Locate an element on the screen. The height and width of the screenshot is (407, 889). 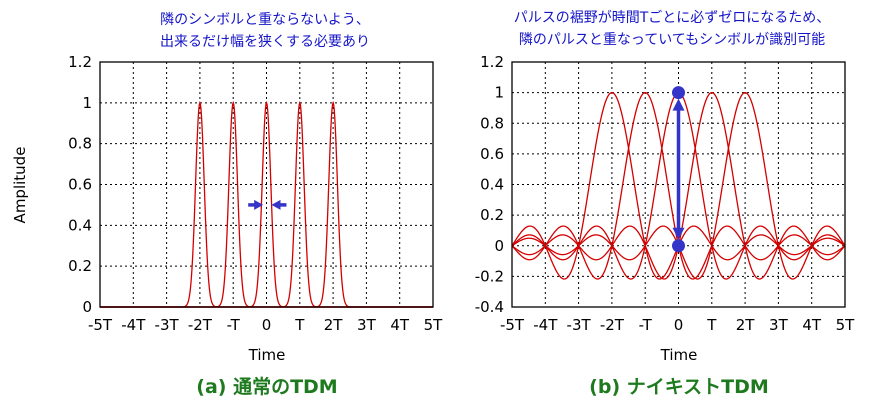
caption-right: (b) ナイキストTDM is located at coordinates (679, 387).